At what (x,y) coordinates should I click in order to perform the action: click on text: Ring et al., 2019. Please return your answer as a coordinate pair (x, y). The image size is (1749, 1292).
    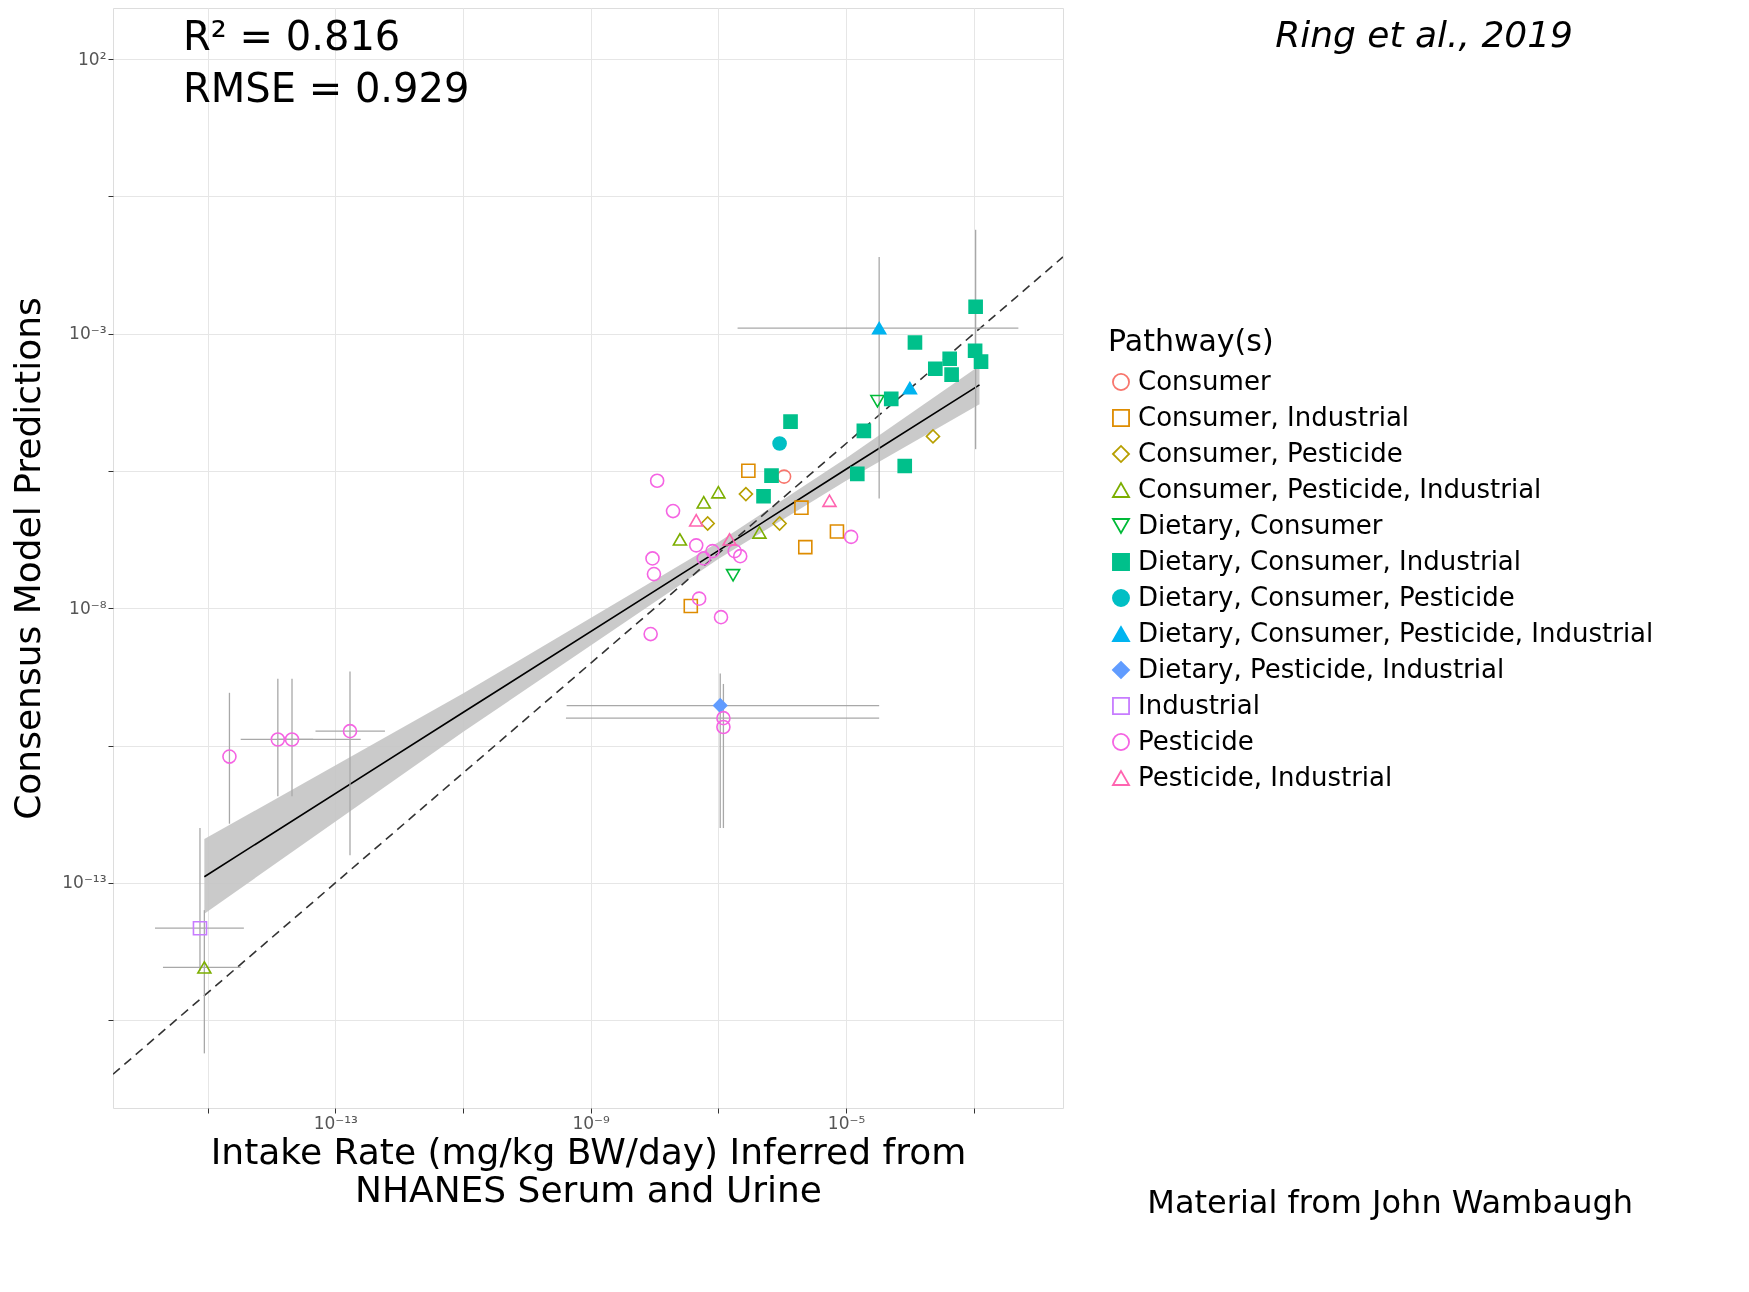
    Looking at the image, I should click on (1424, 34).